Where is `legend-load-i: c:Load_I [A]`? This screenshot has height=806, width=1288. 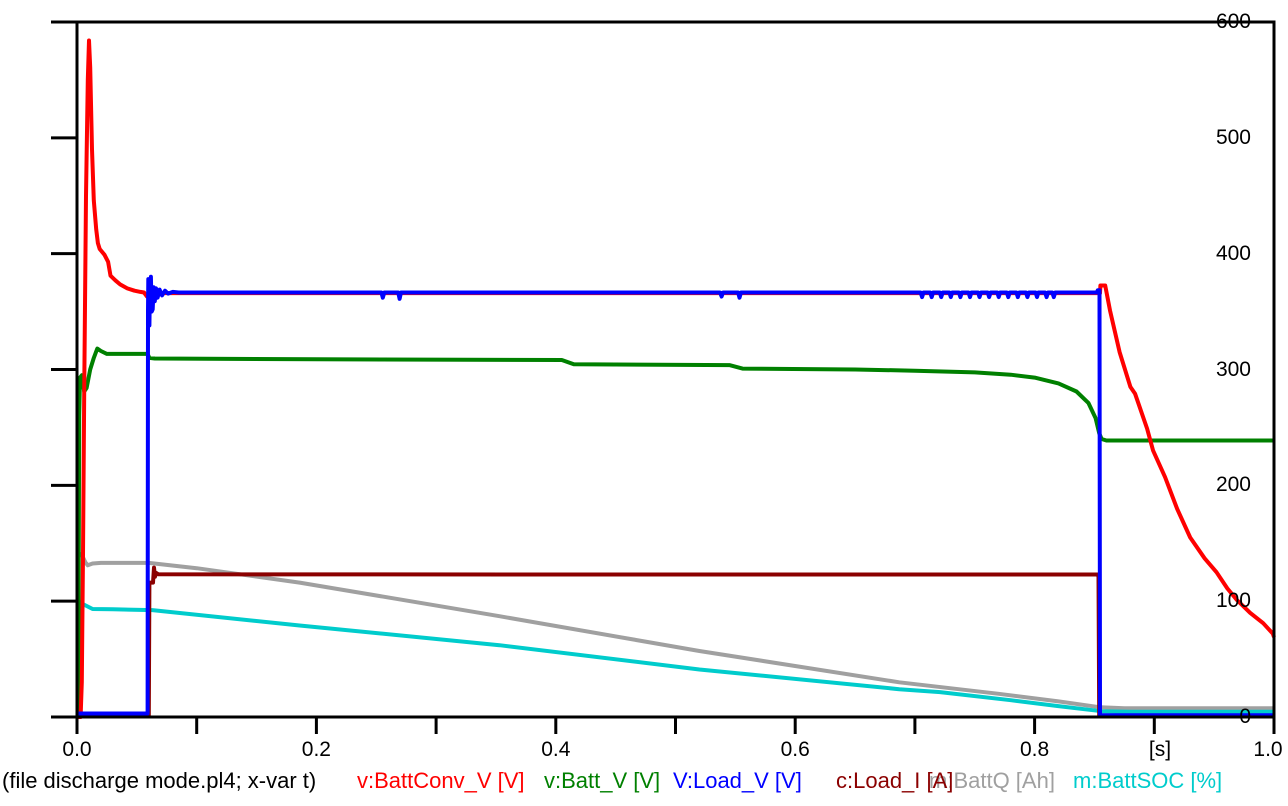
legend-load-i: c:Load_I [A] is located at coordinates (895, 780).